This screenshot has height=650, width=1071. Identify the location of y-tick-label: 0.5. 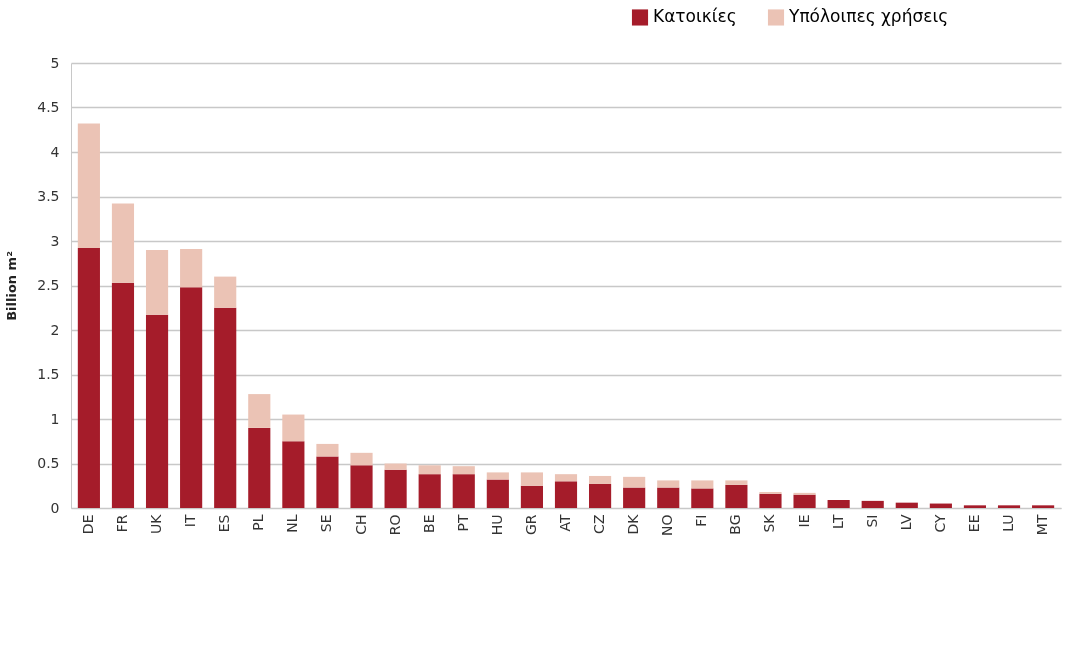
(48, 463).